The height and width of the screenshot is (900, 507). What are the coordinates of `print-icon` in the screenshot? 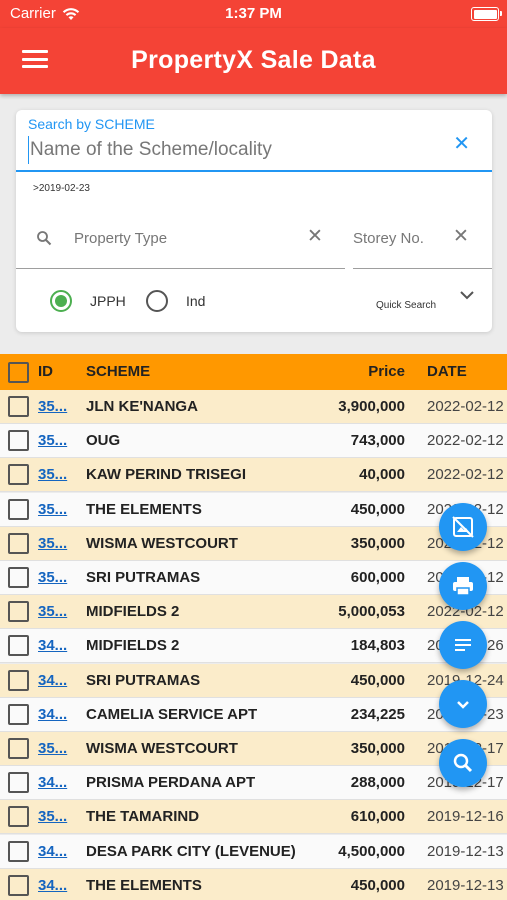 It's located at (463, 586).